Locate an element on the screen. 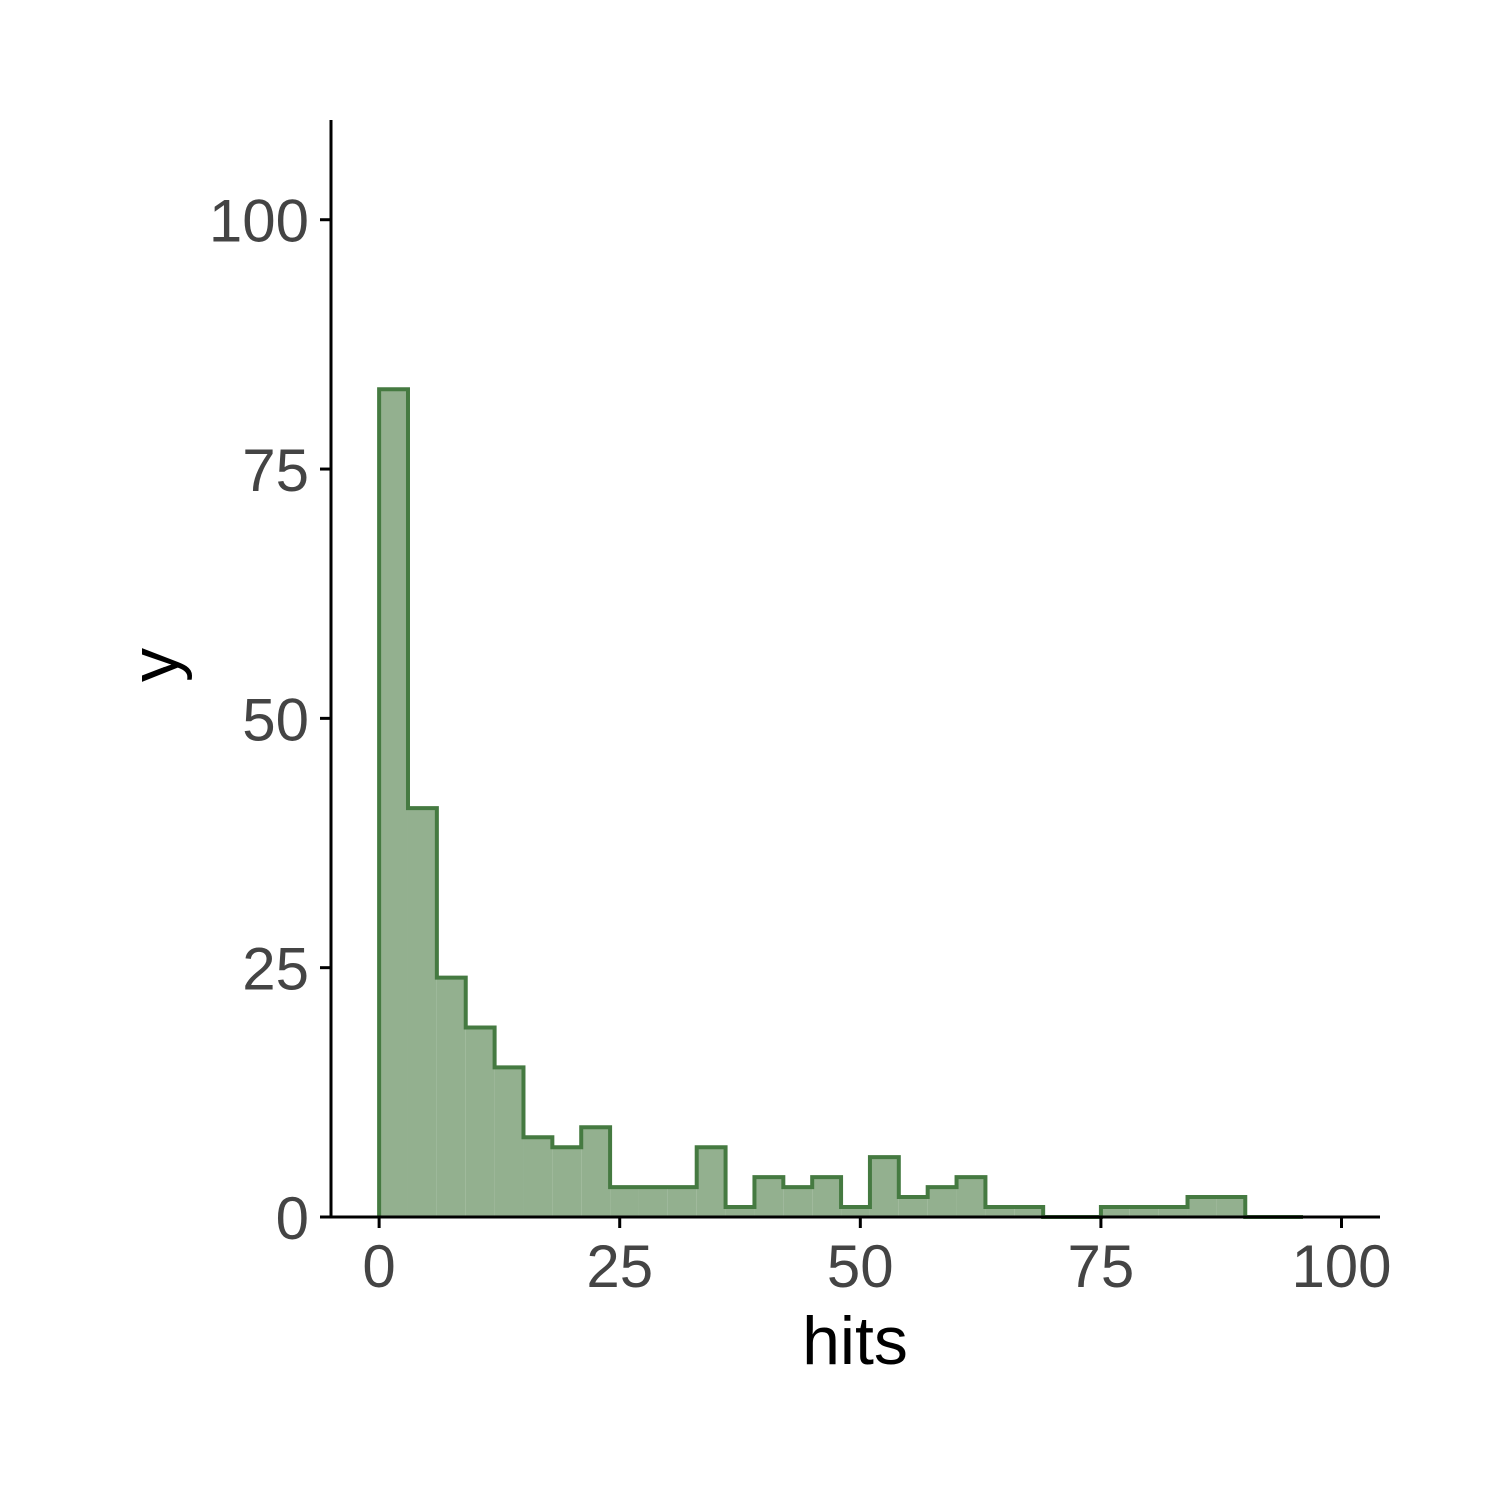 The image size is (1500, 1500). x-ticks-group: 0 25 50 75 100 is located at coordinates (877, 1258).